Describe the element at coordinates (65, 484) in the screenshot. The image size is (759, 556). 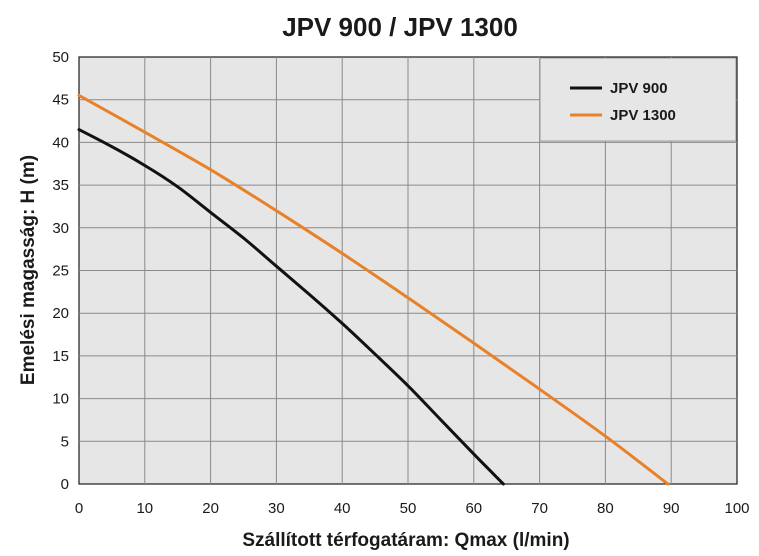
I see `y-tick-label: 0` at that location.